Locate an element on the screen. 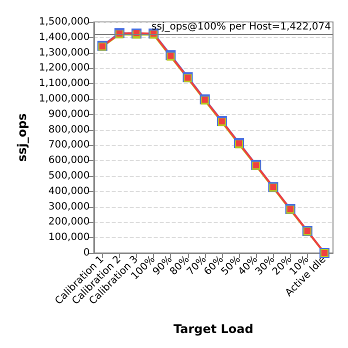 Image resolution: width=348 pixels, height=348 pixels. y-tick-label: 1,200,000 is located at coordinates (64, 68).